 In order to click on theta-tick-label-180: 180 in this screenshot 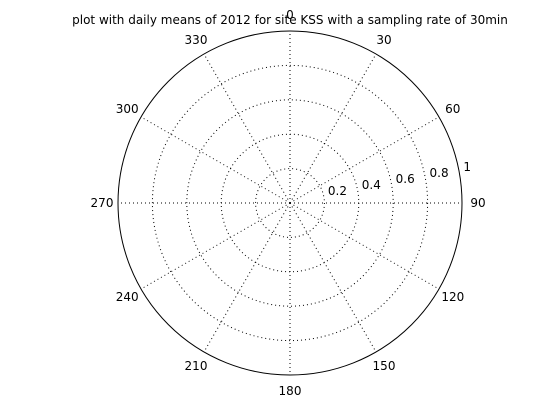, I will do `click(290, 391)`.